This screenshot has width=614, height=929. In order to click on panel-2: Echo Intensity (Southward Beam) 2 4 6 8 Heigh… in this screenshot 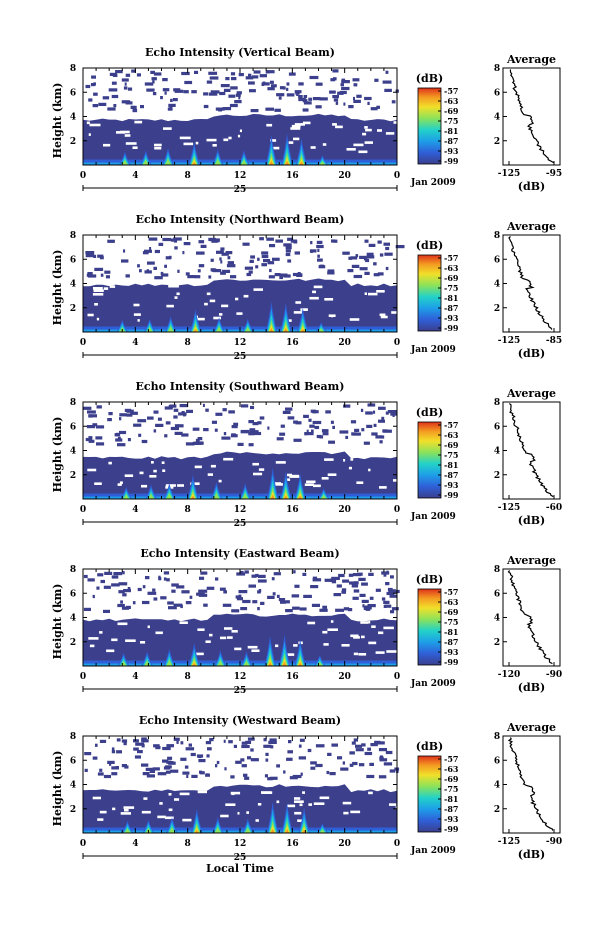, I will do `click(306, 454)`.